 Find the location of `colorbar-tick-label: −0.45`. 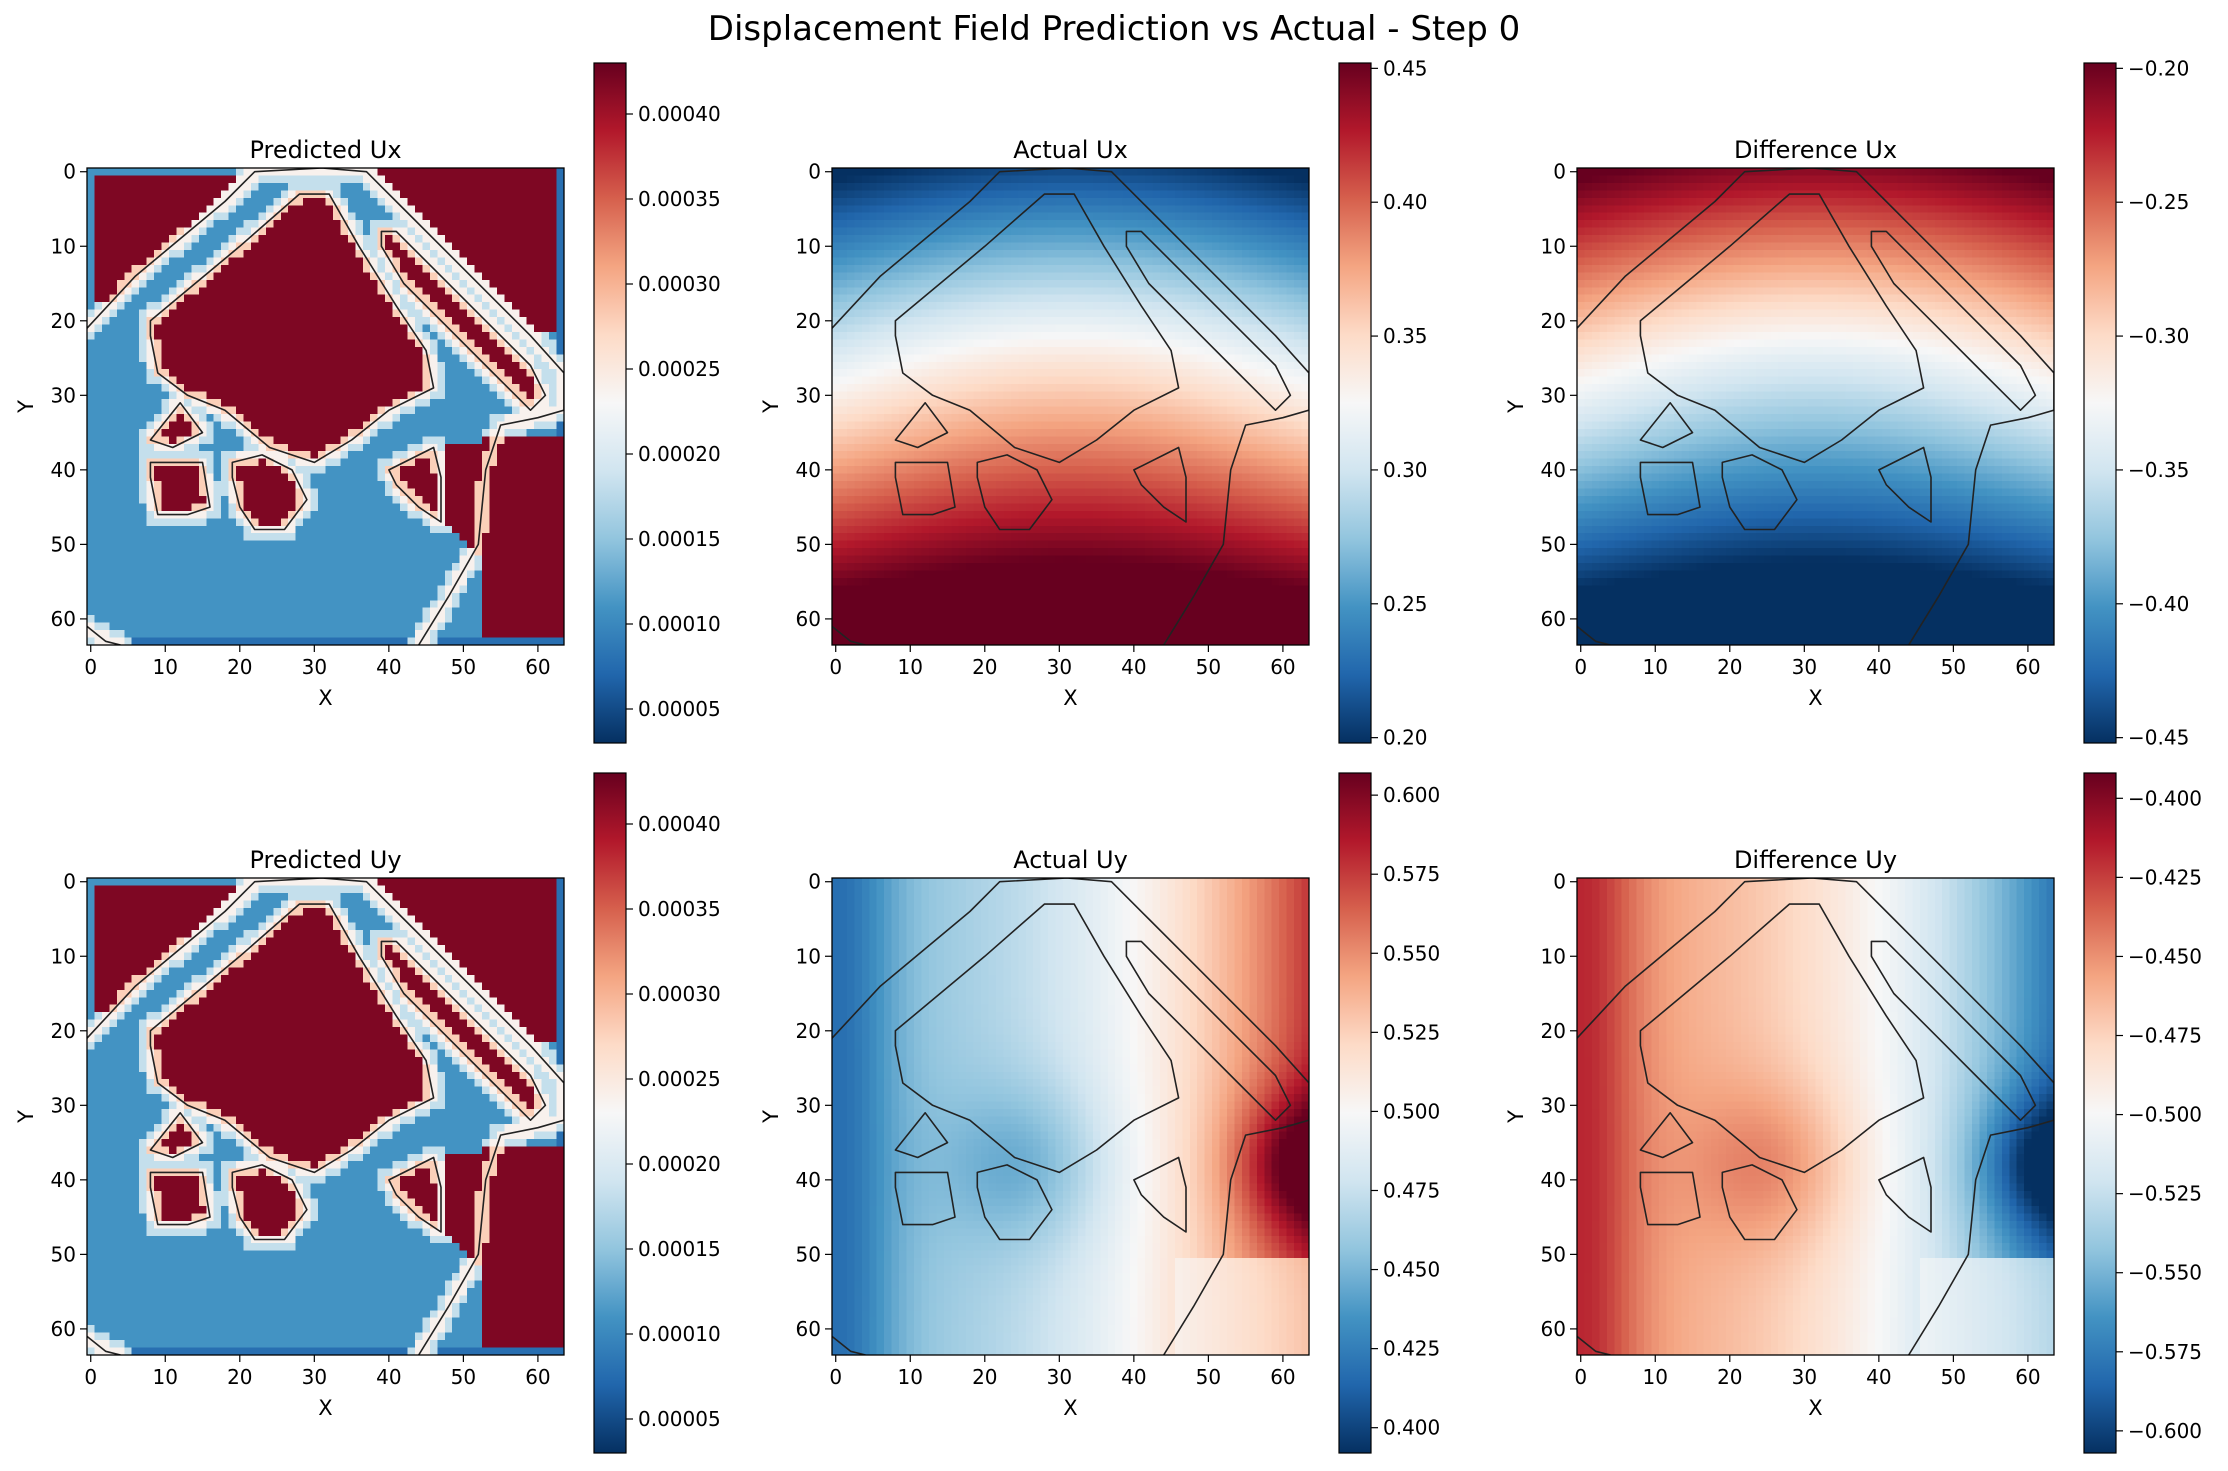

colorbar-tick-label: −0.45 is located at coordinates (2158, 738).